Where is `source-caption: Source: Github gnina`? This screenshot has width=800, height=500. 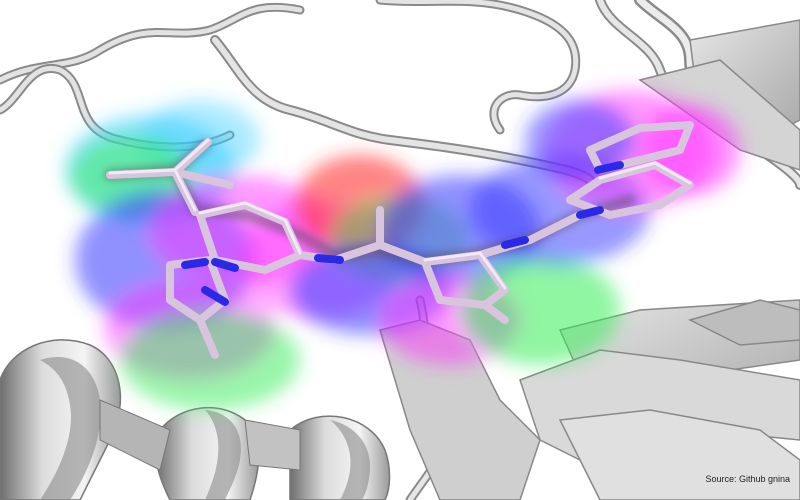 source-caption: Source: Github gnina is located at coordinates (747, 479).